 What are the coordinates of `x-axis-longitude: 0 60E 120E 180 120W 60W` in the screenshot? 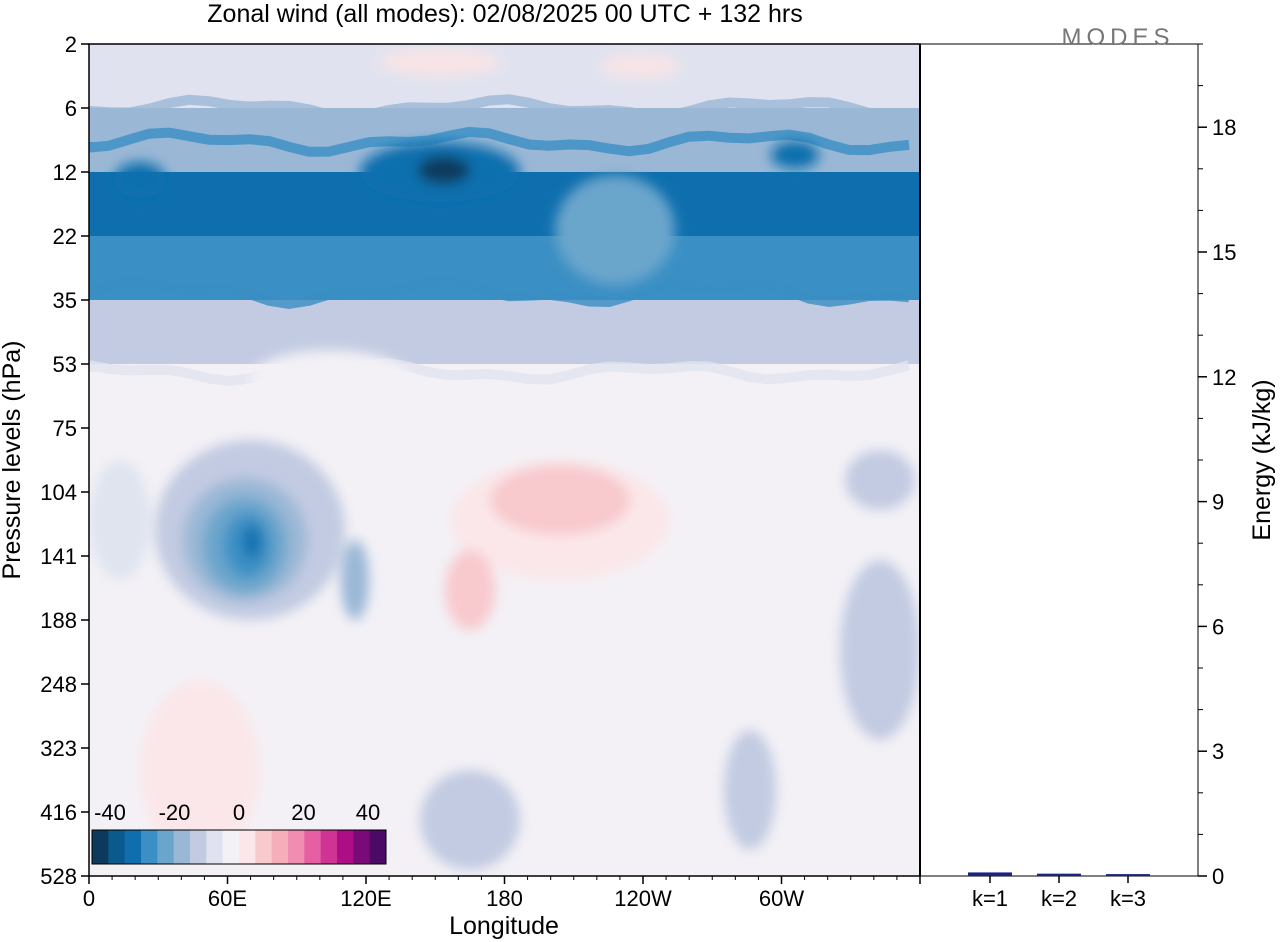 It's located at (502, 893).